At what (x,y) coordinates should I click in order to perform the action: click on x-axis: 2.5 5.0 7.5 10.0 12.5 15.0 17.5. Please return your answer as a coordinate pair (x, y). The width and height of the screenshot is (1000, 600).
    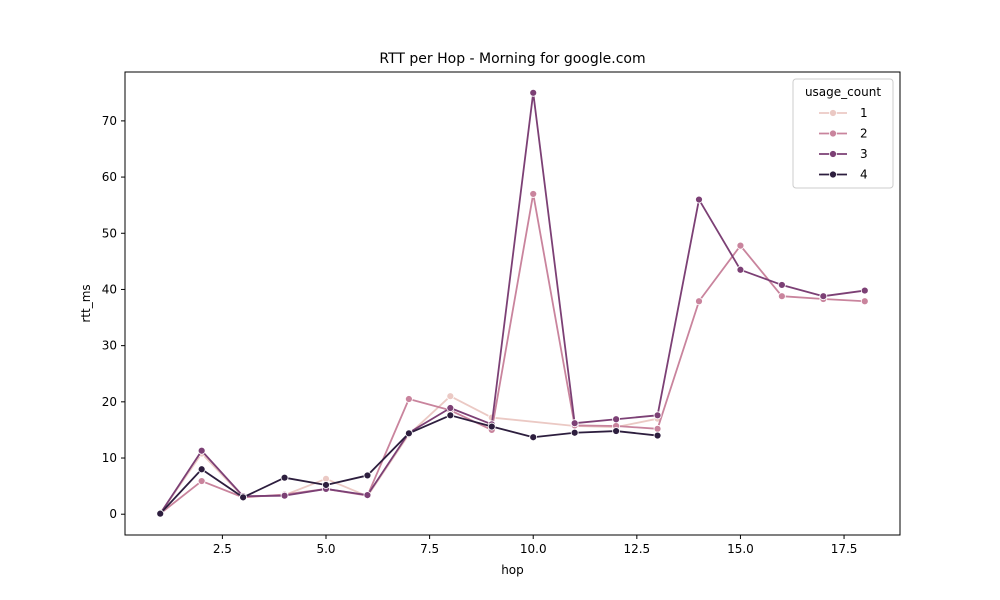
    Looking at the image, I should click on (535, 545).